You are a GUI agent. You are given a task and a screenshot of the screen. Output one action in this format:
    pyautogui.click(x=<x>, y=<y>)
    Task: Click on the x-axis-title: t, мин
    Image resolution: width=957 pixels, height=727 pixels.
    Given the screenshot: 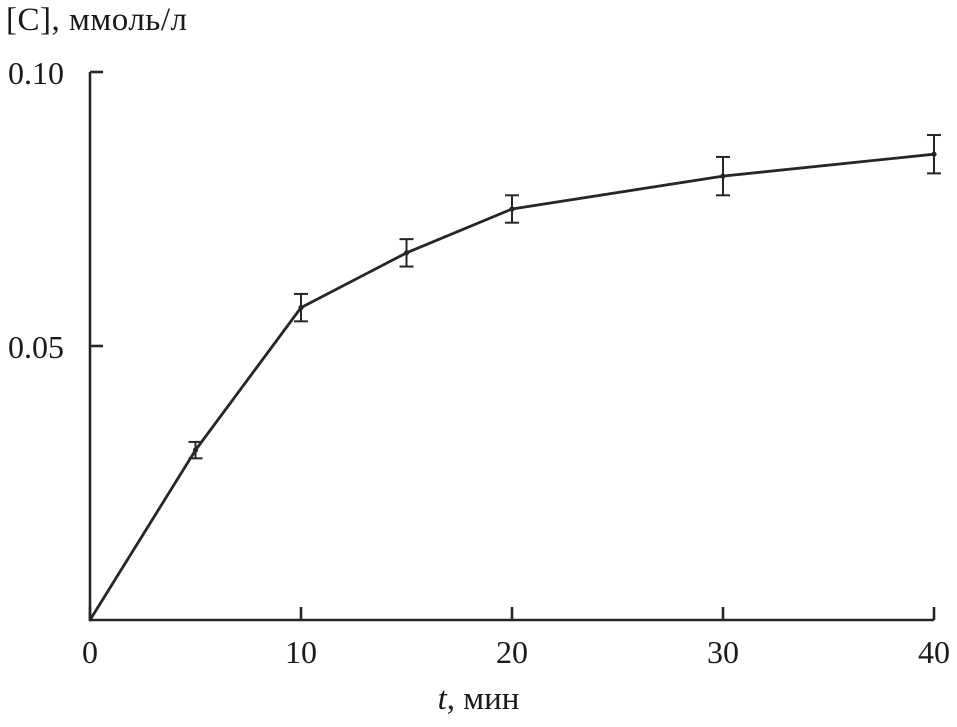 What is the action you would take?
    pyautogui.click(x=478, y=699)
    